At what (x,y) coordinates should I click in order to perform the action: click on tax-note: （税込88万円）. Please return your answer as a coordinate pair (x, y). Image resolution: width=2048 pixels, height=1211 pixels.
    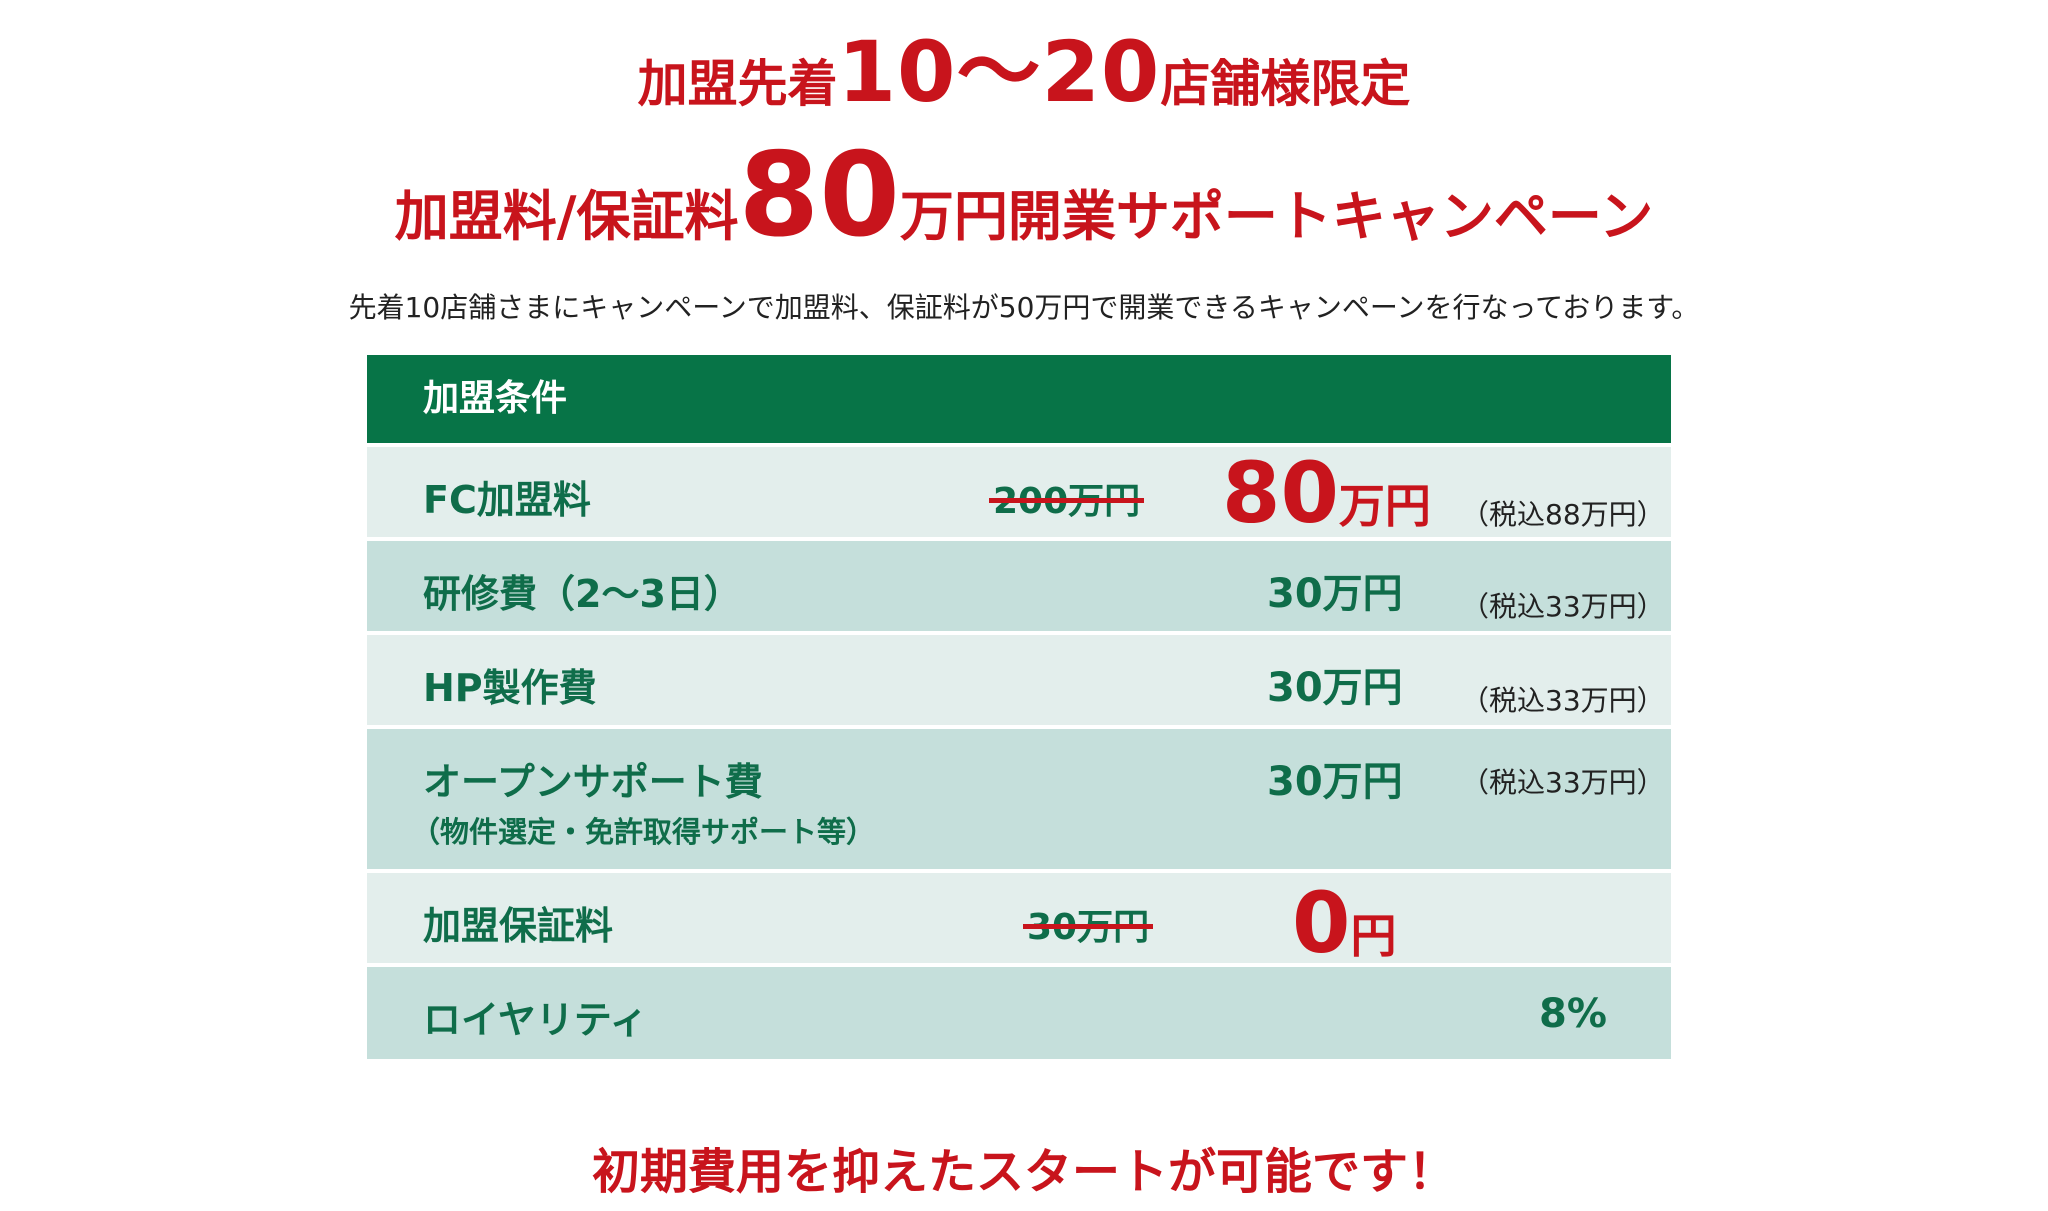
    Looking at the image, I should click on (1563, 514).